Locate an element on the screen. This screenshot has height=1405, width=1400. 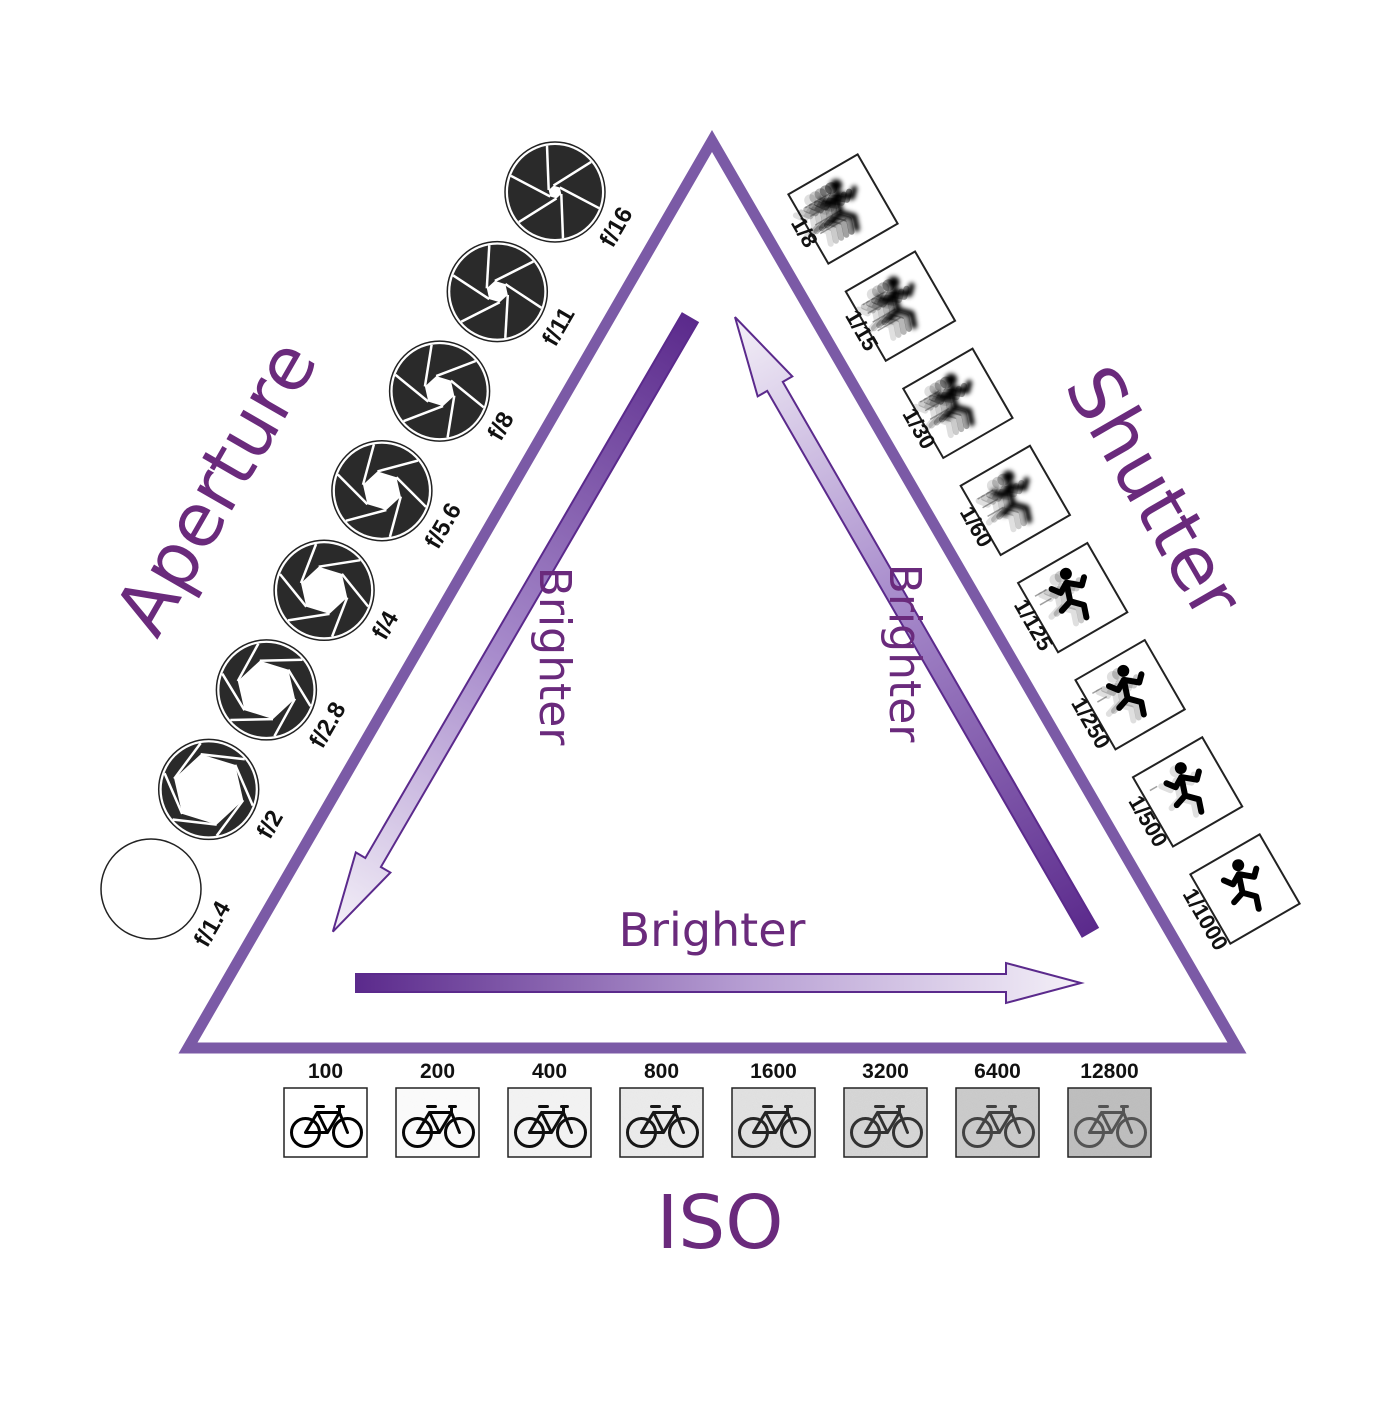
brighter-arrow-right is located at coordinates (917, 627).